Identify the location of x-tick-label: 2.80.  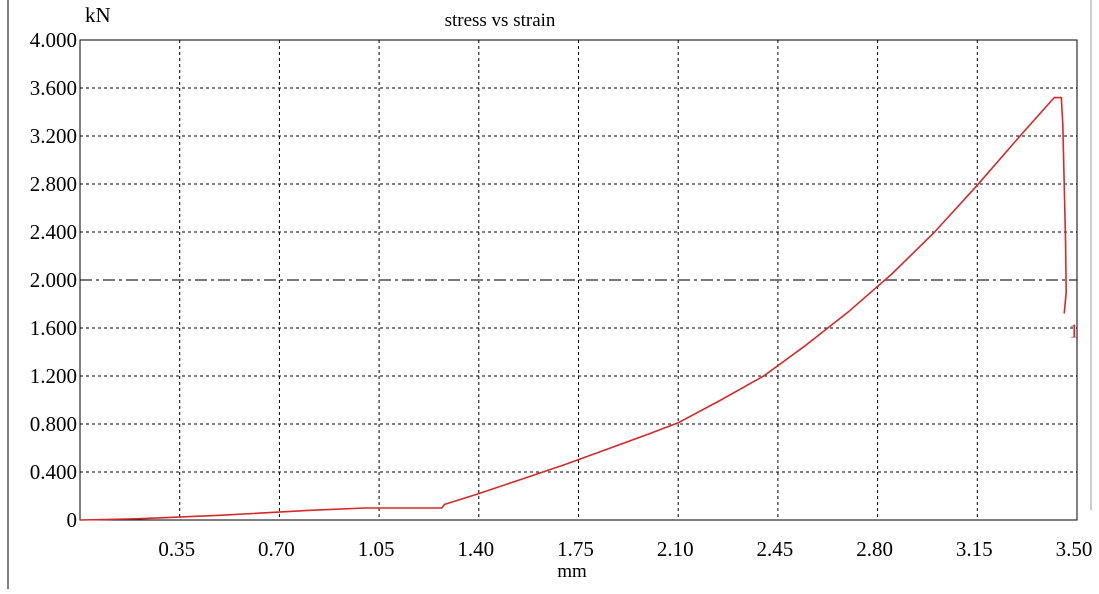
(874, 549).